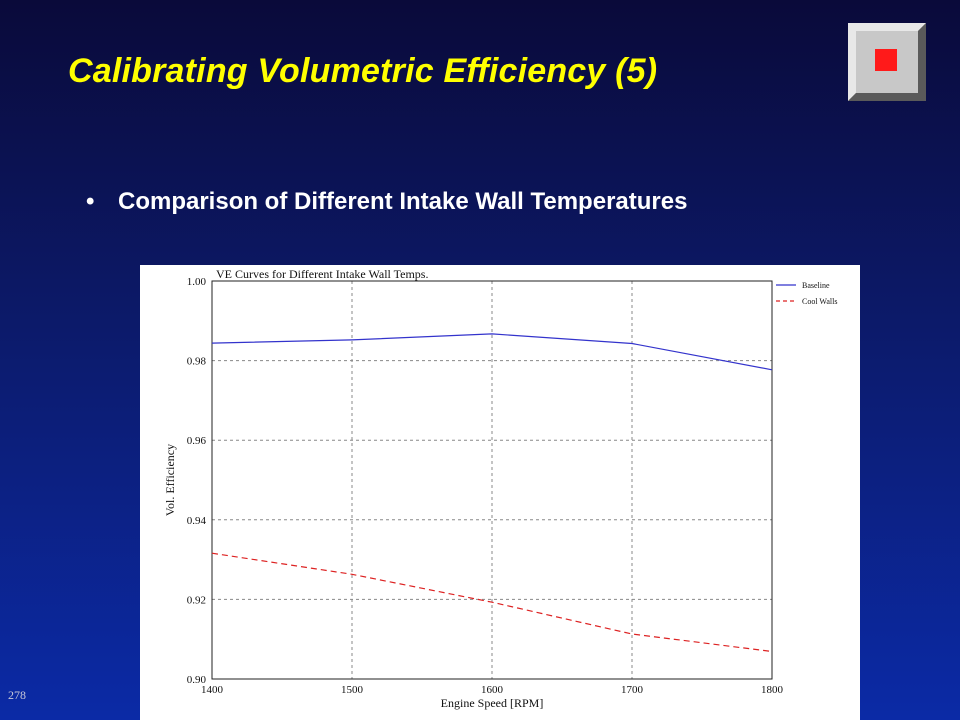 This screenshot has width=960, height=720. I want to click on series-line-baseline, so click(492, 352).